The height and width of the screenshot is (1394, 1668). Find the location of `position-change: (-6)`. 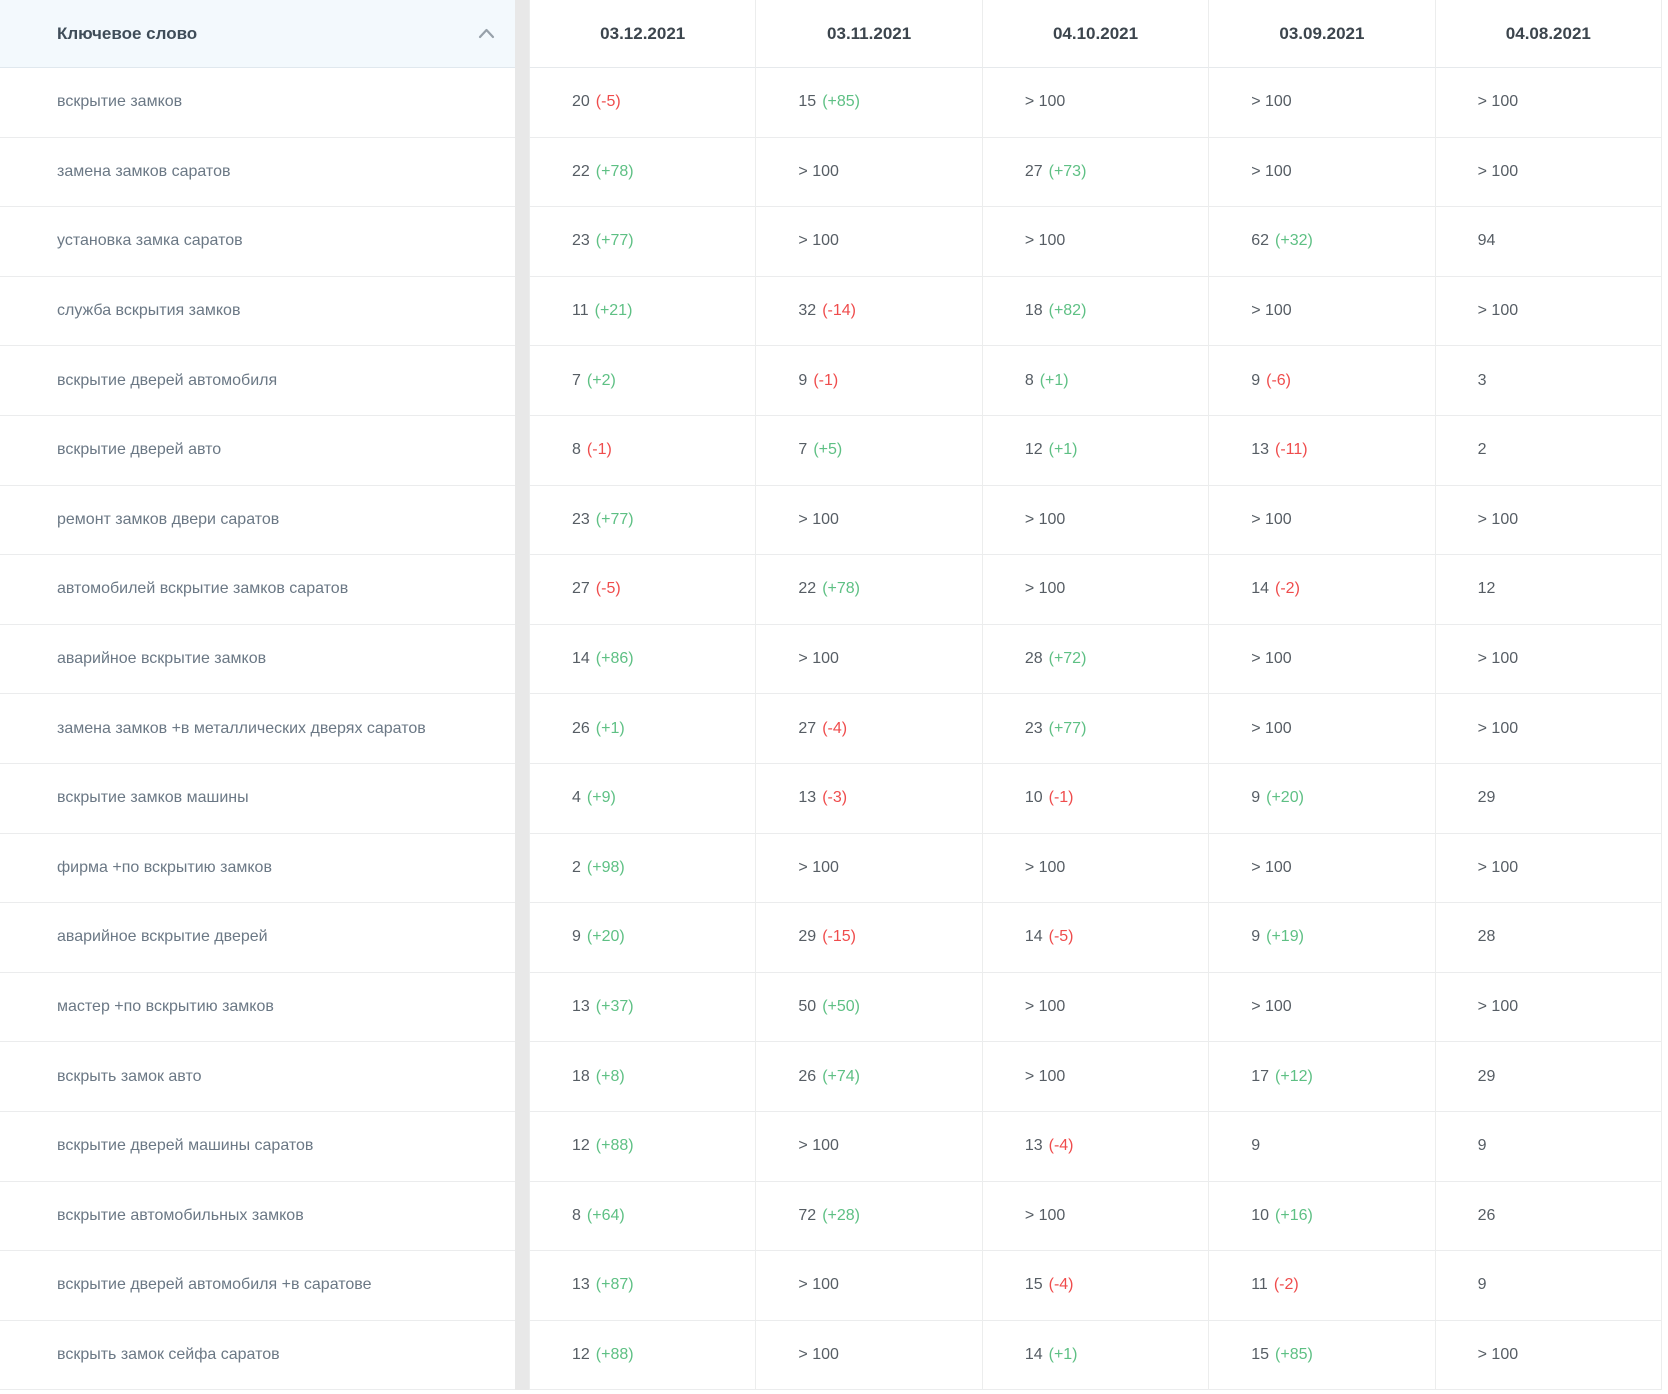

position-change: (-6) is located at coordinates (1279, 380).